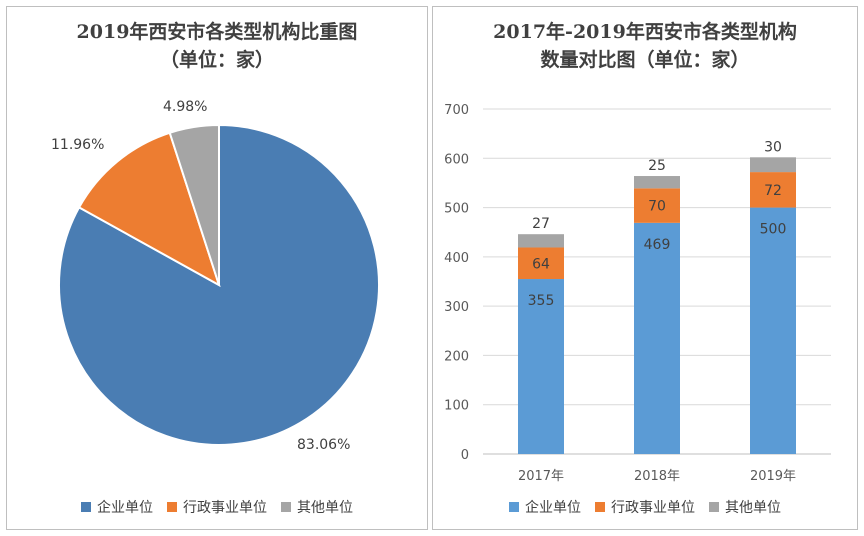  What do you see at coordinates (216, 60) in the screenshot?
I see `pie-chart-subtitle: （单位：家）` at bounding box center [216, 60].